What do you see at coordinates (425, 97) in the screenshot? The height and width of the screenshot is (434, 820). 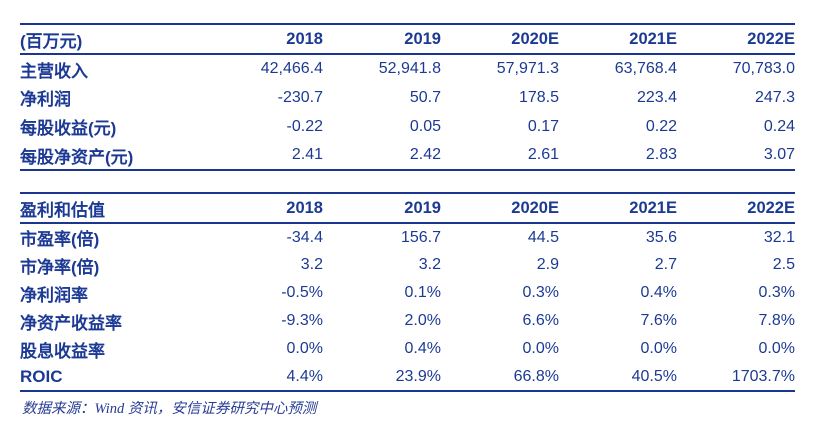 I see `cell-value: 50.7` at bounding box center [425, 97].